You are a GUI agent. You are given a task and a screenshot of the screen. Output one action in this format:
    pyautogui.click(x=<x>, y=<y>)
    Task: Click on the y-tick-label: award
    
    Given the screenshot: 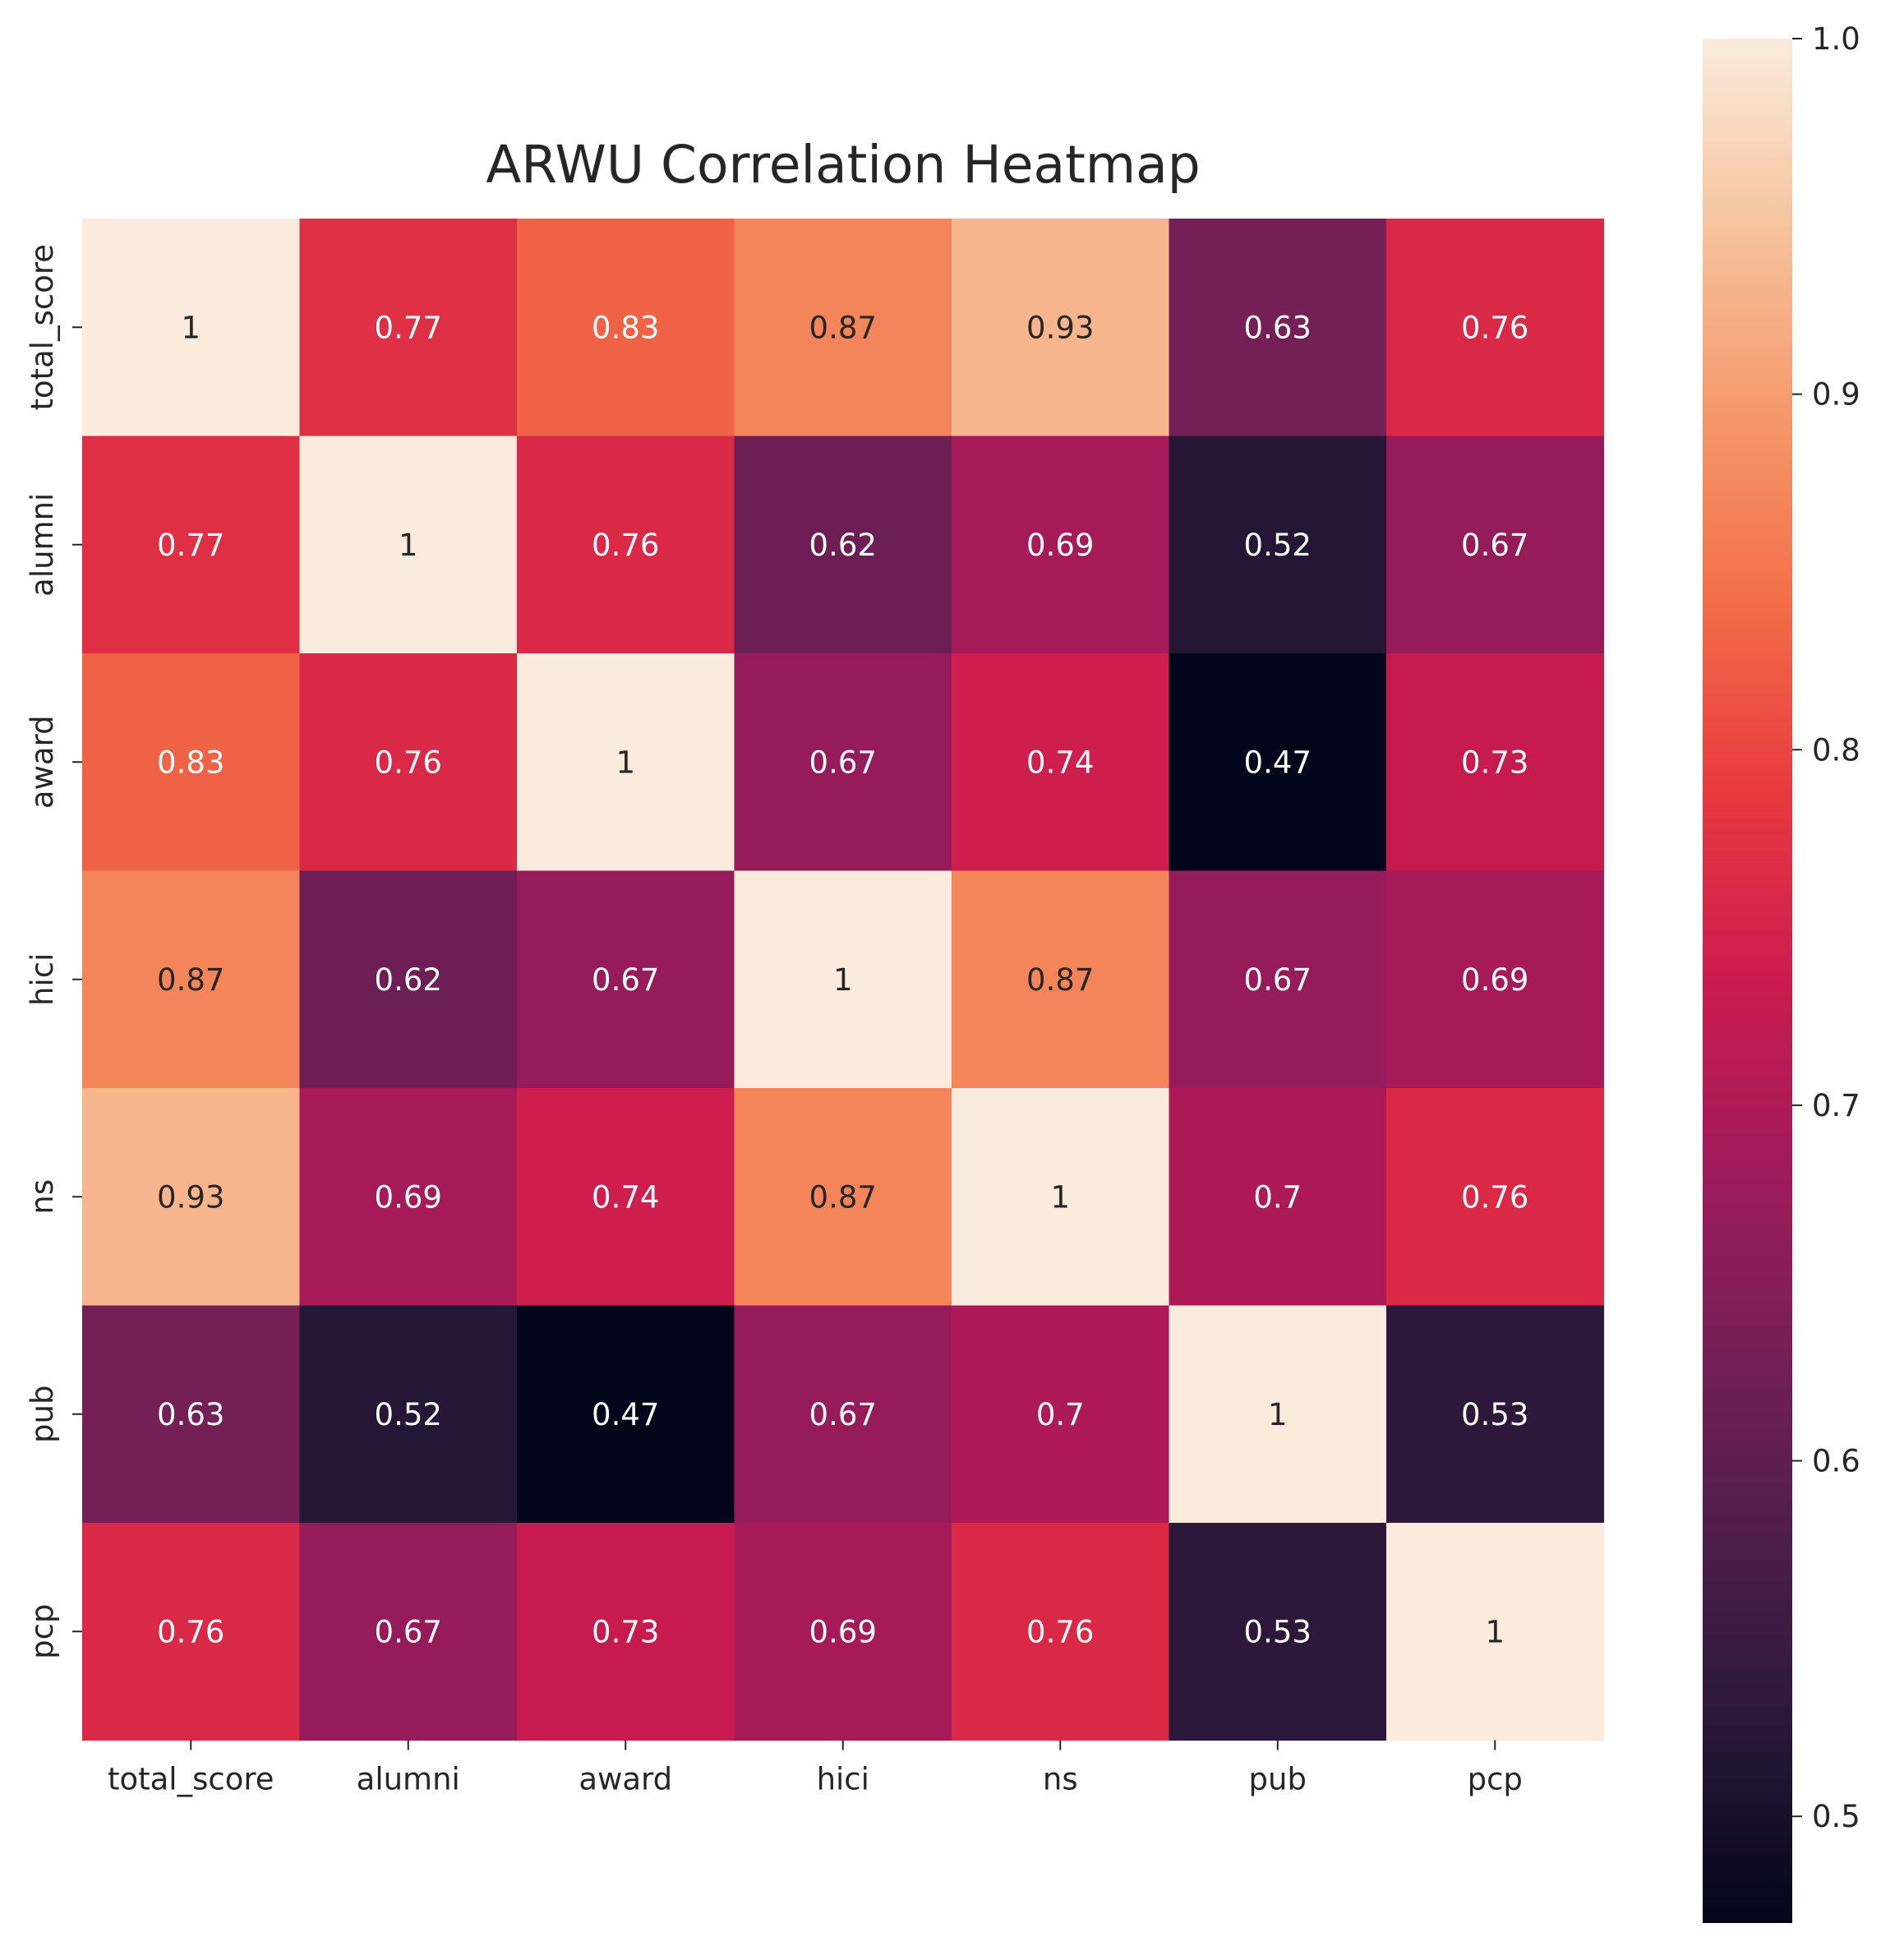 What is the action you would take?
    pyautogui.click(x=42, y=762)
    